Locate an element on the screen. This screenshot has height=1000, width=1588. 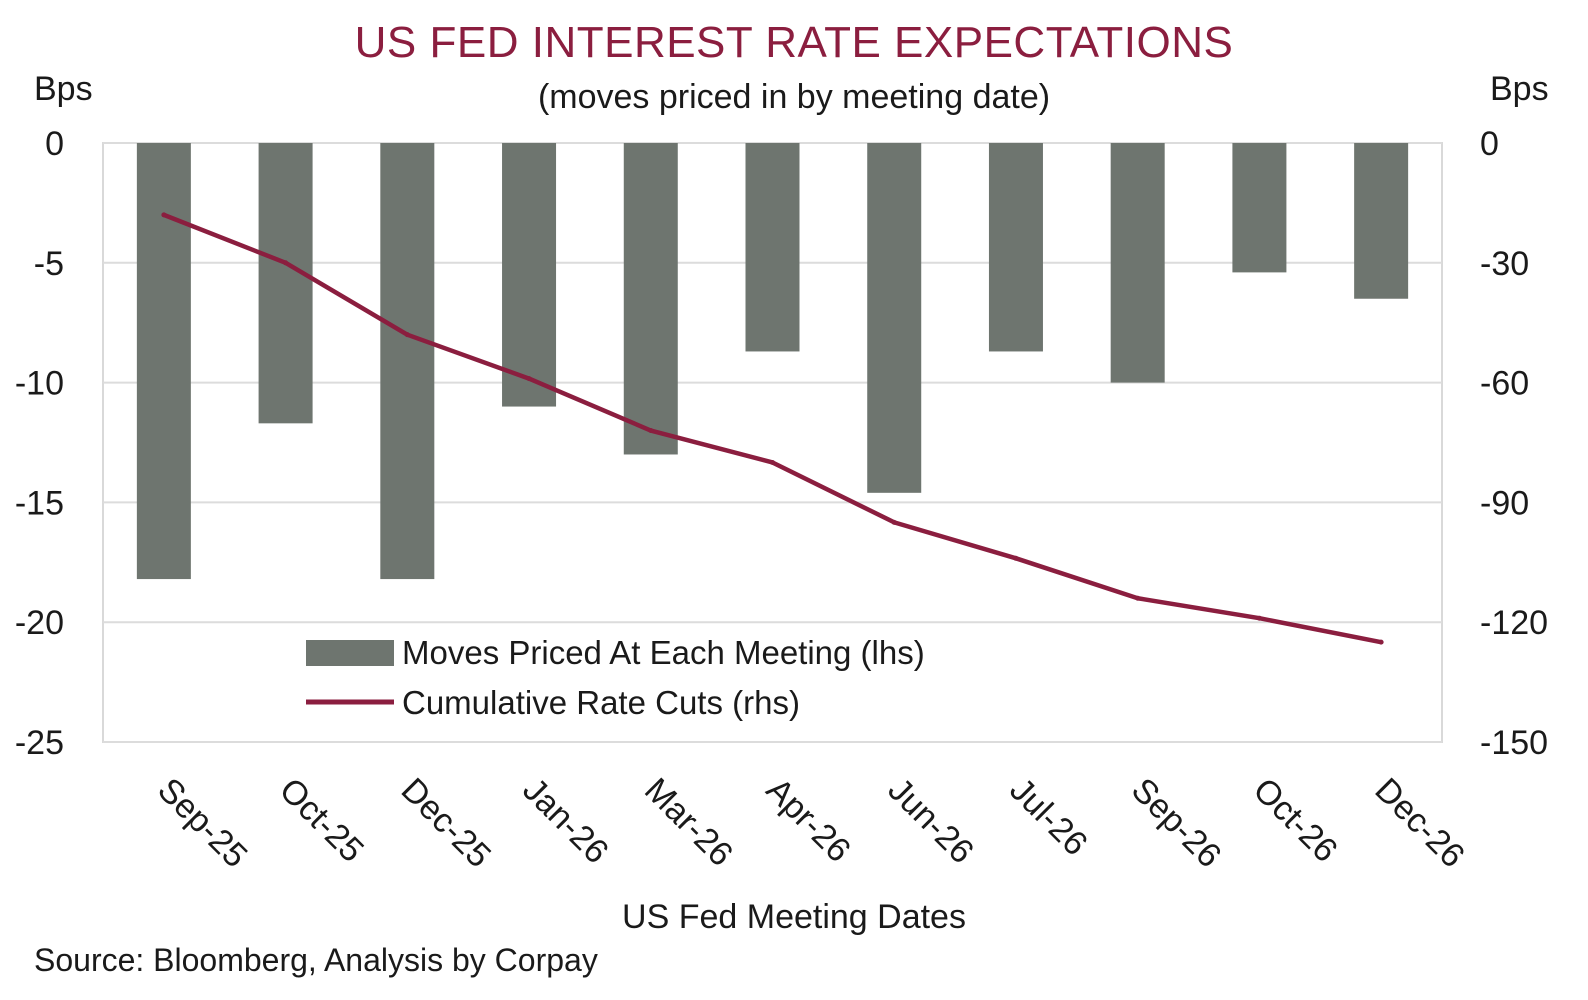
left-tick-label: -5 is located at coordinates (49, 264).